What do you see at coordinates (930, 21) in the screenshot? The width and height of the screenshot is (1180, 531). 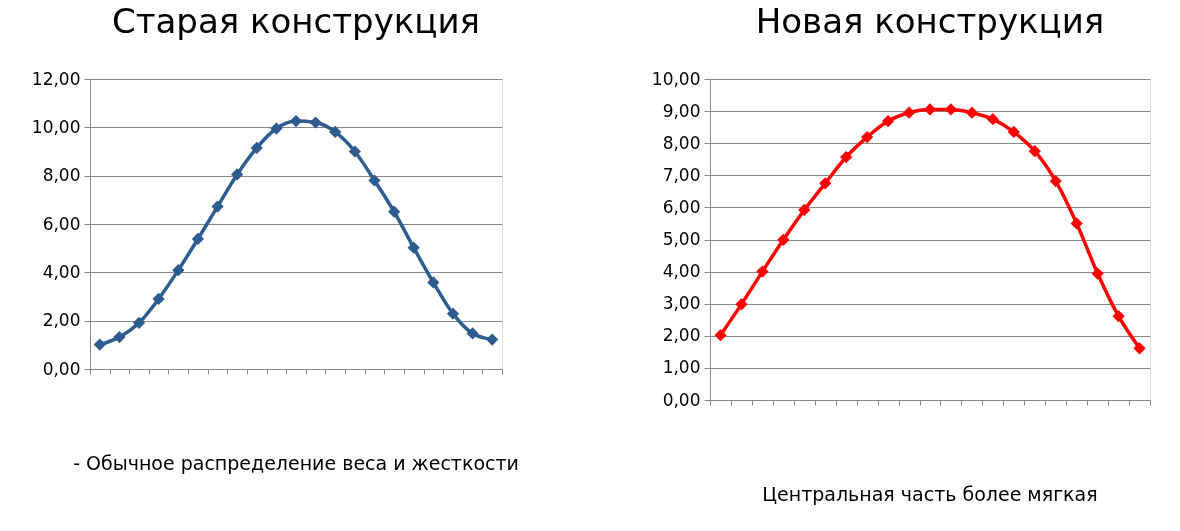 I see `chart-title: Новая конструкция` at bounding box center [930, 21].